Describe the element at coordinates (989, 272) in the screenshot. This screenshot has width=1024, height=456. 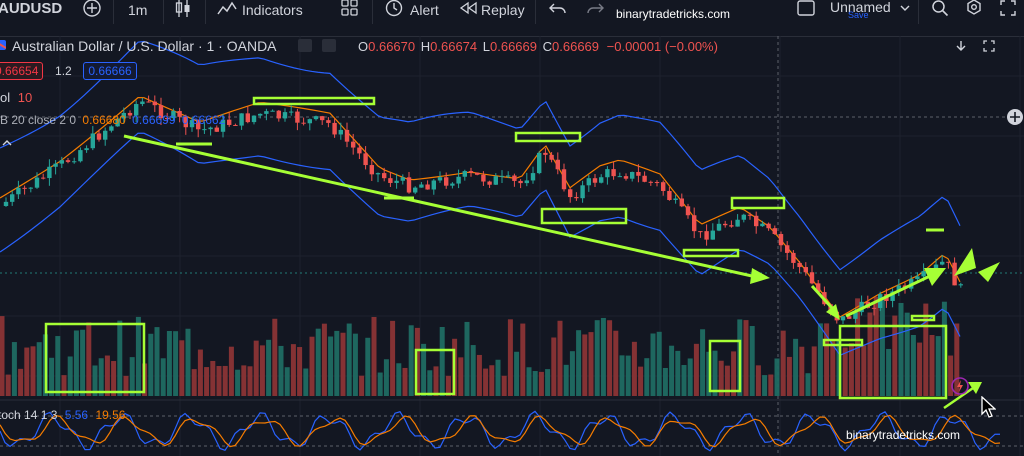
I see `small-right-arrow` at that location.